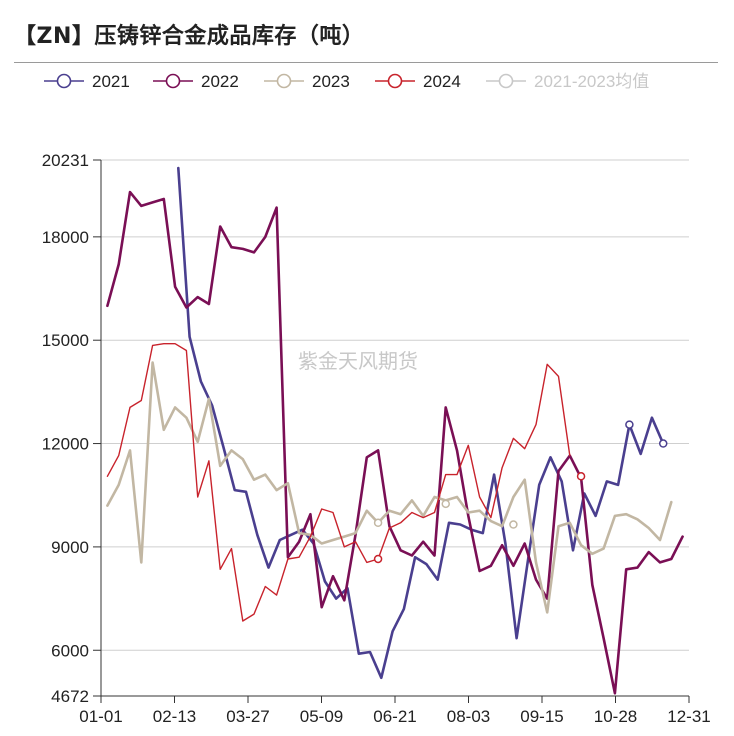  What do you see at coordinates (220, 81) in the screenshot?
I see `legend-label: 2022` at bounding box center [220, 81].